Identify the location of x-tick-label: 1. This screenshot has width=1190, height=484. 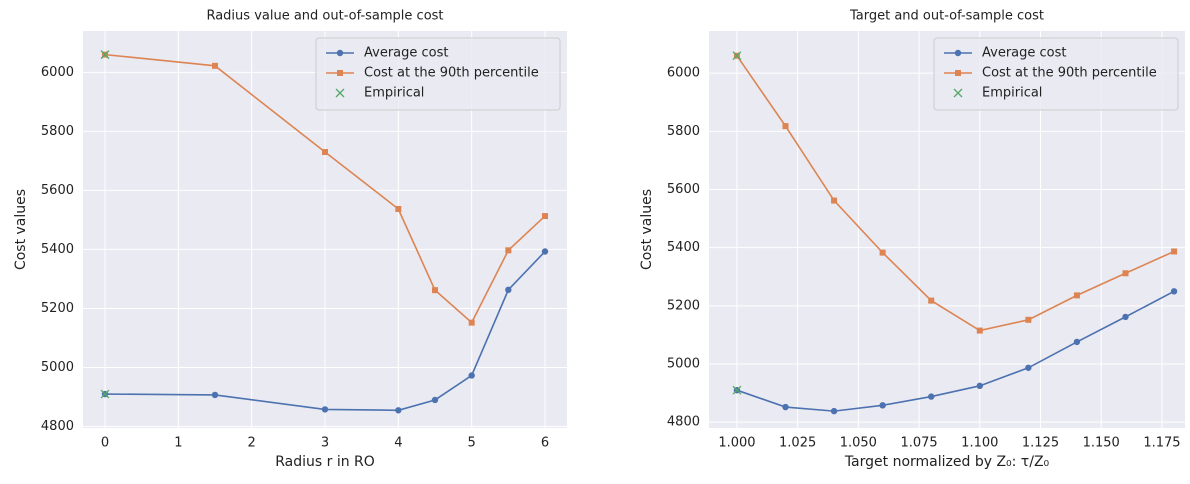
(178, 443).